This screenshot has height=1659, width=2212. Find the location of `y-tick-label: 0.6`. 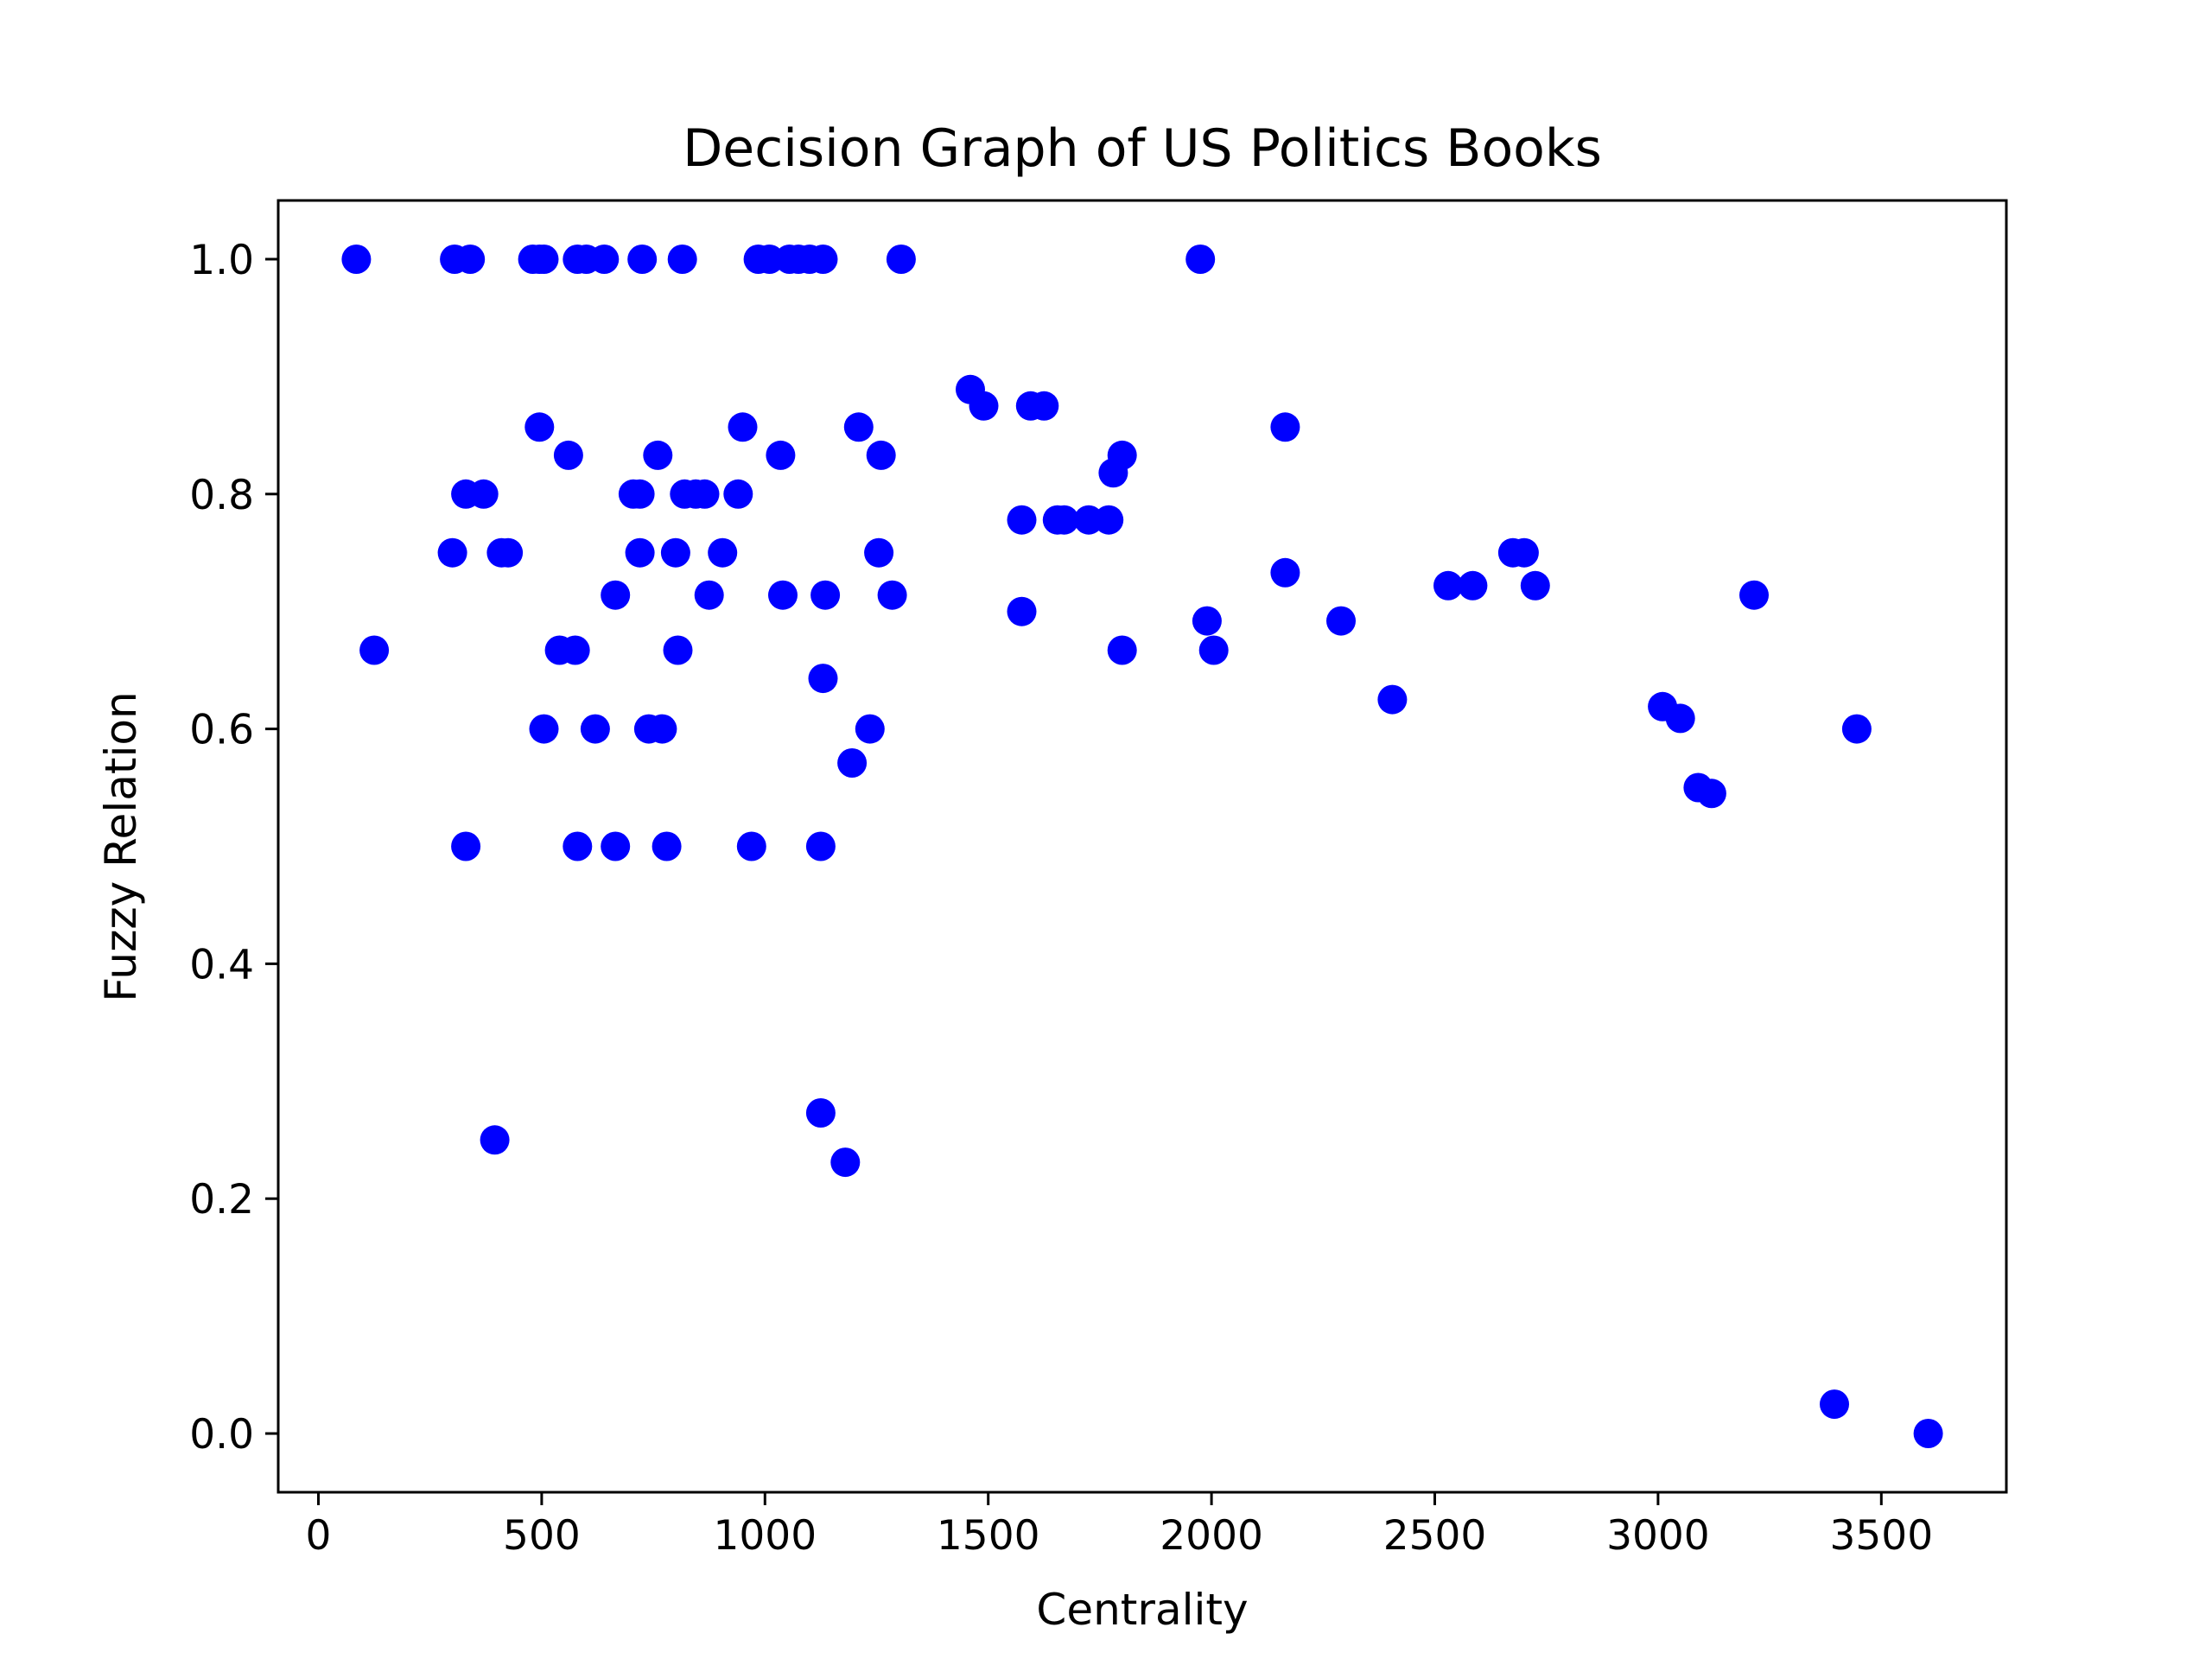

y-tick-label: 0.6 is located at coordinates (221, 730).